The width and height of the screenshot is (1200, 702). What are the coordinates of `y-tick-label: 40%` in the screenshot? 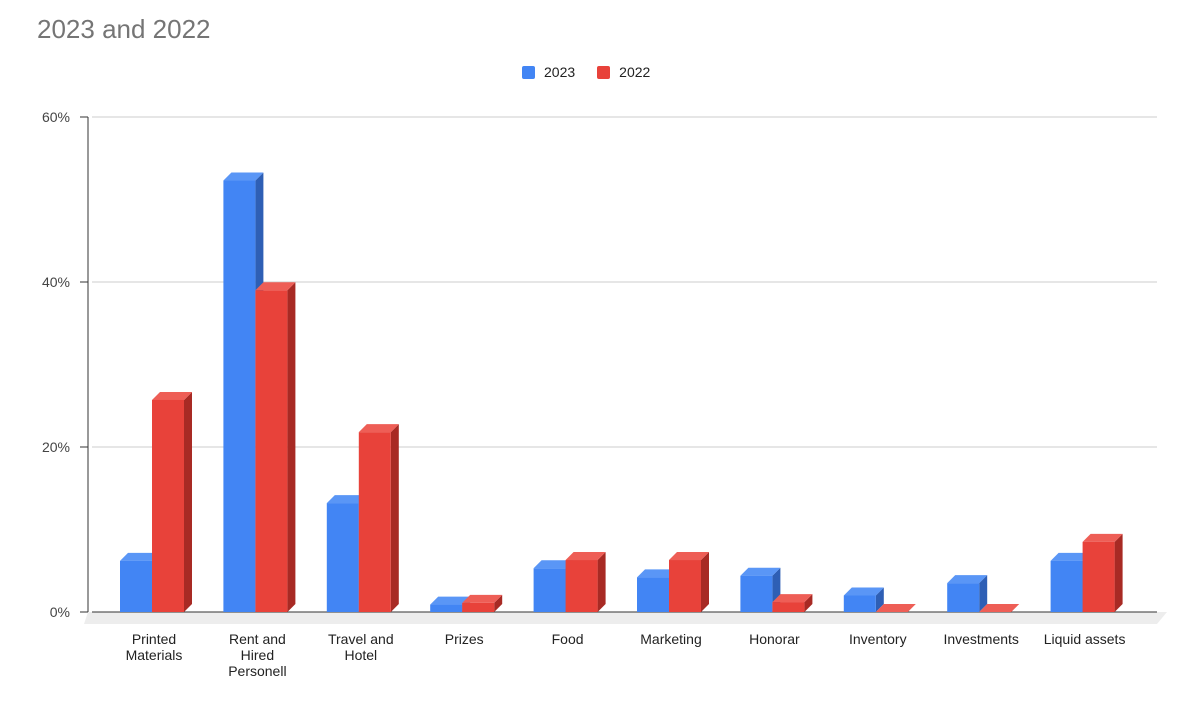 It's located at (56, 282).